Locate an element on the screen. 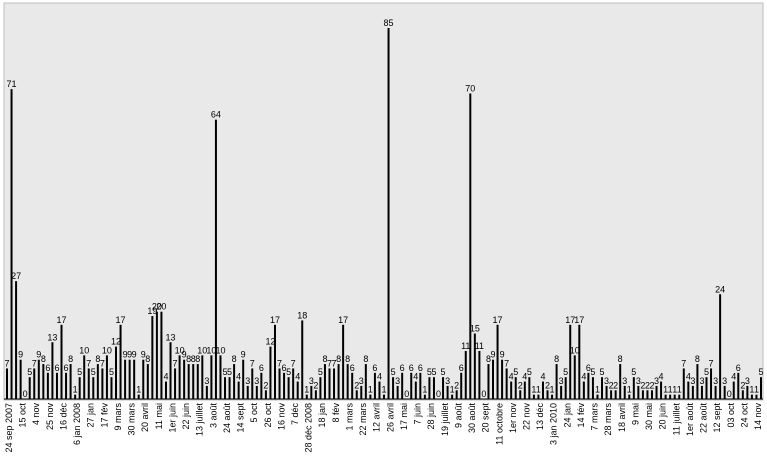 This screenshot has width=767, height=473. x-tick-label-19: 26 oct is located at coordinates (268, 415).